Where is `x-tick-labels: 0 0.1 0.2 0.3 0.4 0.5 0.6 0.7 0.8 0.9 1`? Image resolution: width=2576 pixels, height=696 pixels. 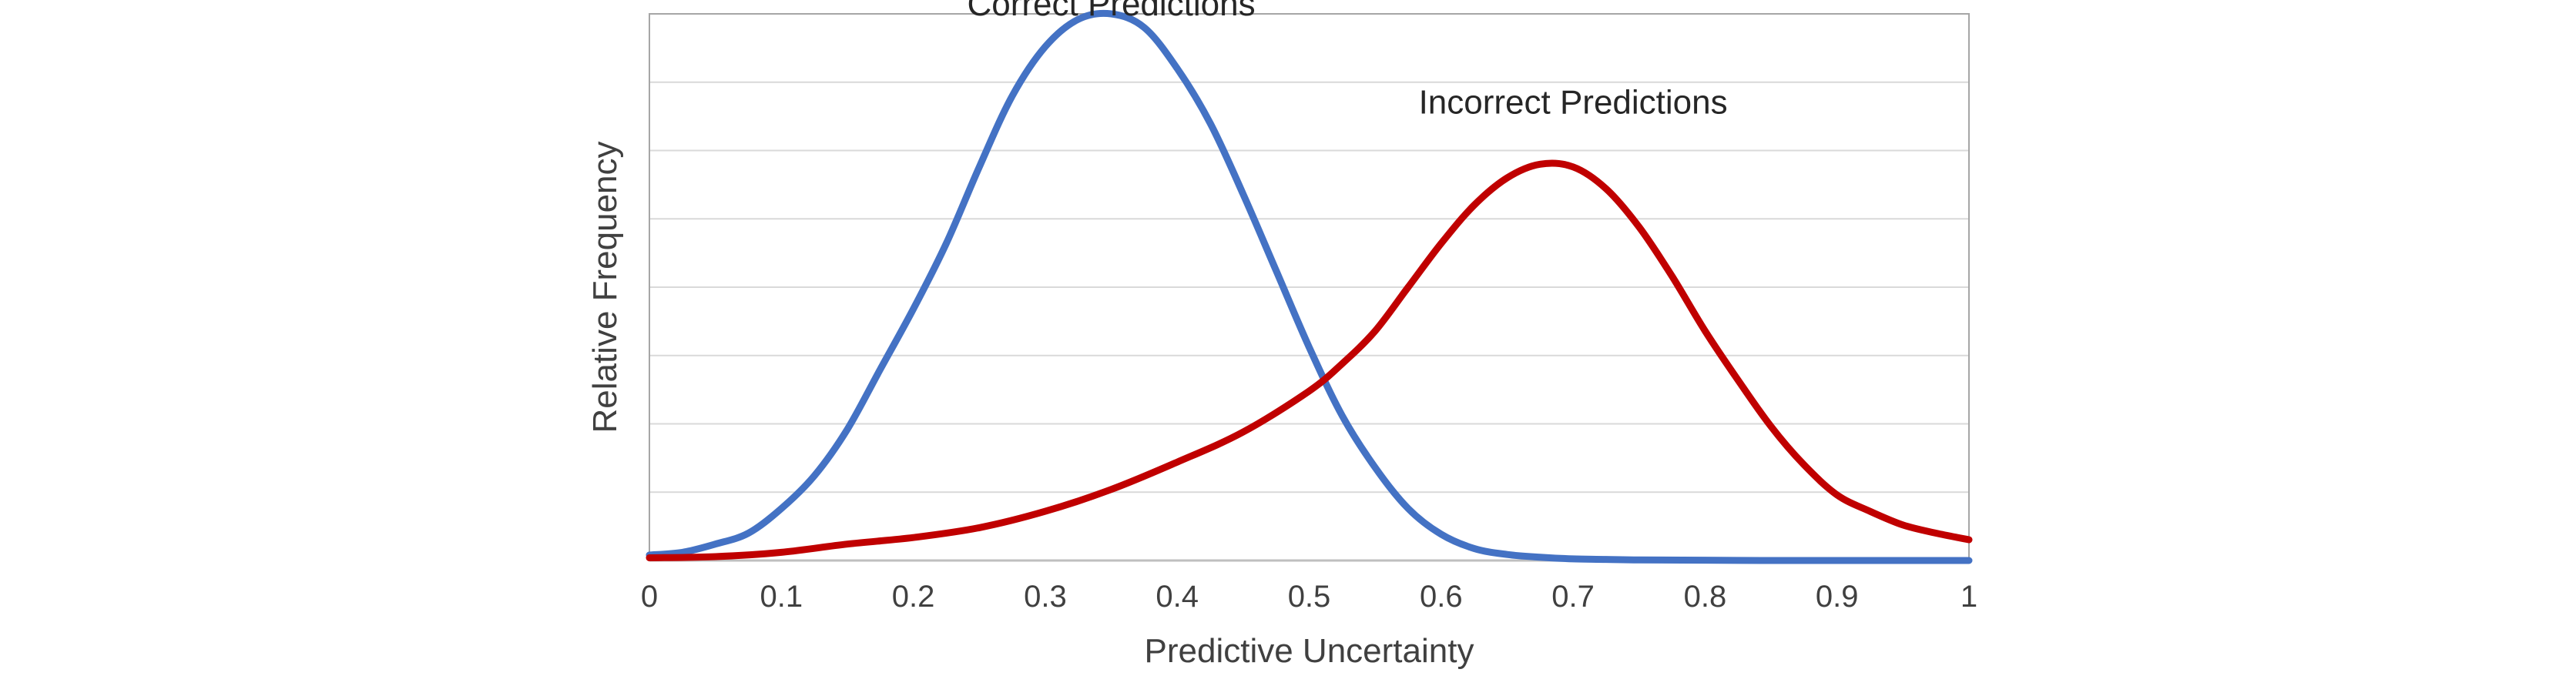
x-tick-labels: 0 0.1 0.2 0.3 0.4 0.5 0.6 0.7 0.8 0.9 1 is located at coordinates (1309, 597).